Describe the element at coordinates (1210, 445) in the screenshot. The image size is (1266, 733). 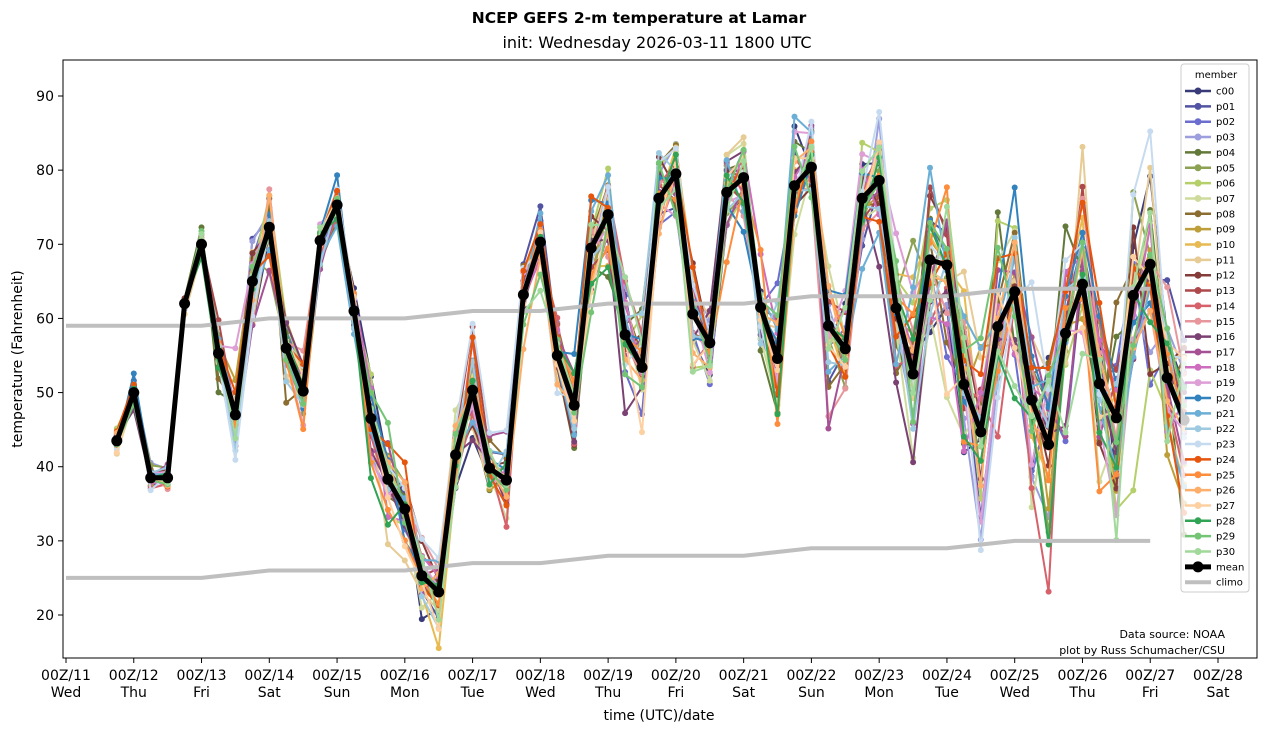
I see `legend-entry-p23: p23` at that location.